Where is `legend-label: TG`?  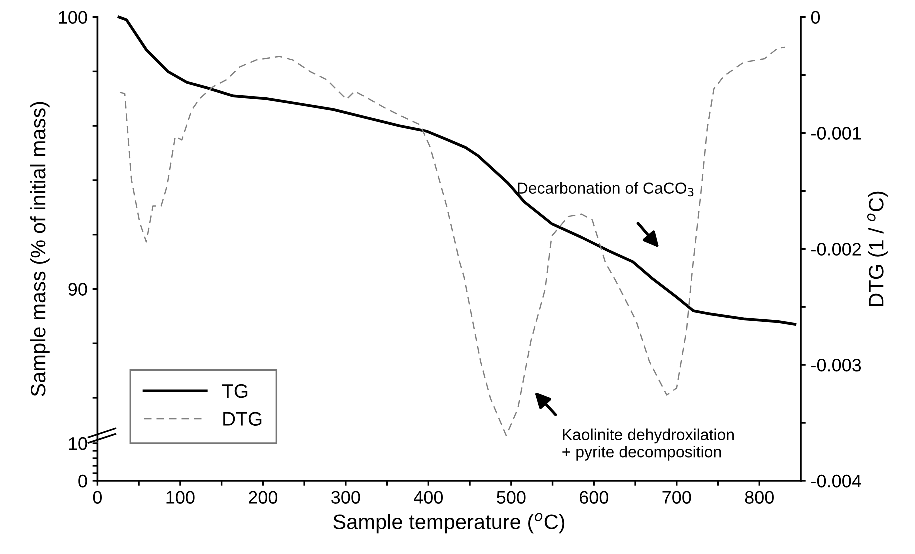
legend-label: TG is located at coordinates (235, 391).